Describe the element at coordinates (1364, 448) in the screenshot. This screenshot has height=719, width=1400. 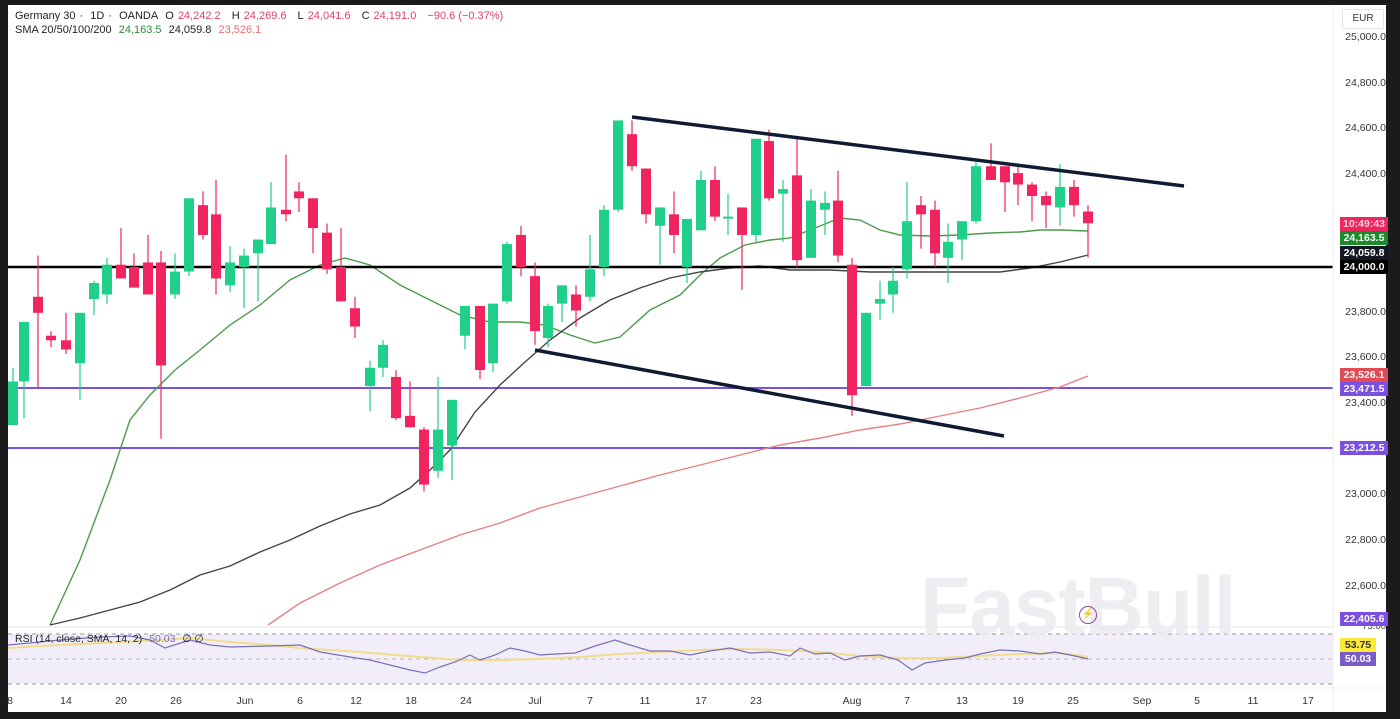
I see `support2-tag: 23,212.5` at that location.